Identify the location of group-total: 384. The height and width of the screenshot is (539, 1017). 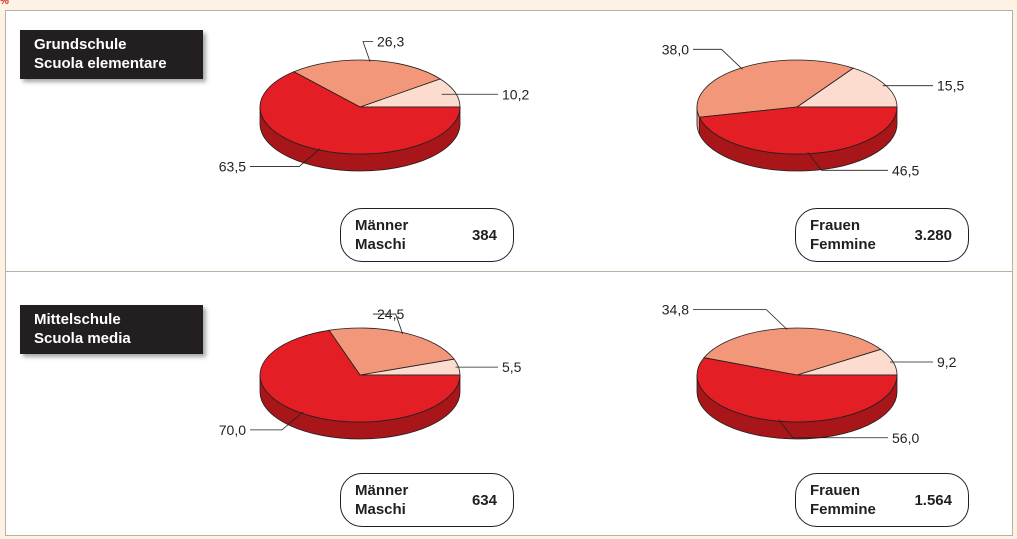
(484, 235).